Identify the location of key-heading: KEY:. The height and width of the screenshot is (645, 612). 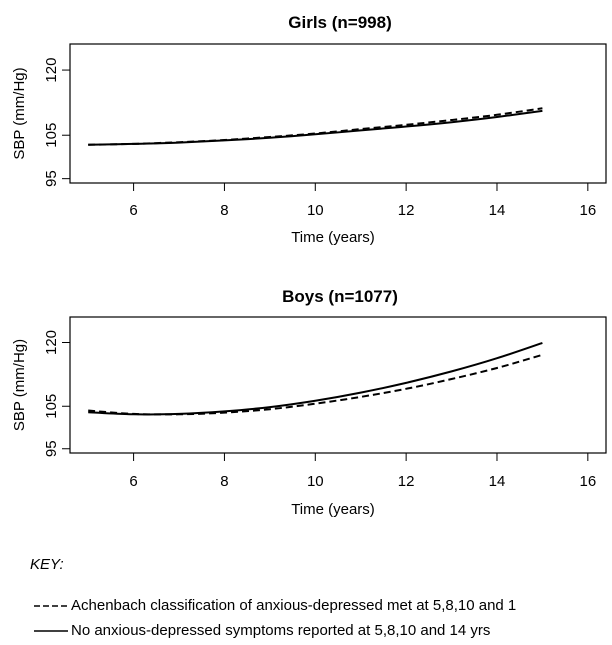
(47, 564).